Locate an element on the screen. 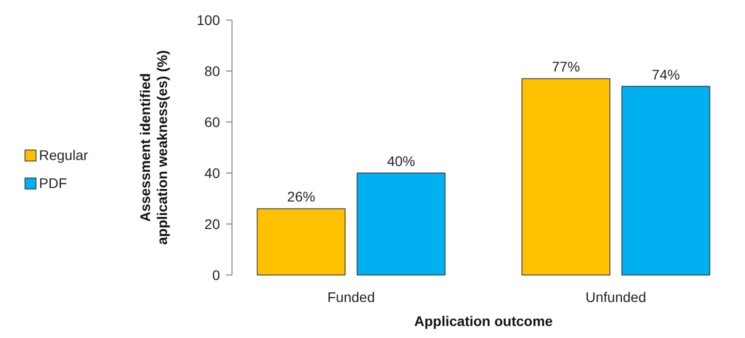  data-label: 77% is located at coordinates (566, 66).